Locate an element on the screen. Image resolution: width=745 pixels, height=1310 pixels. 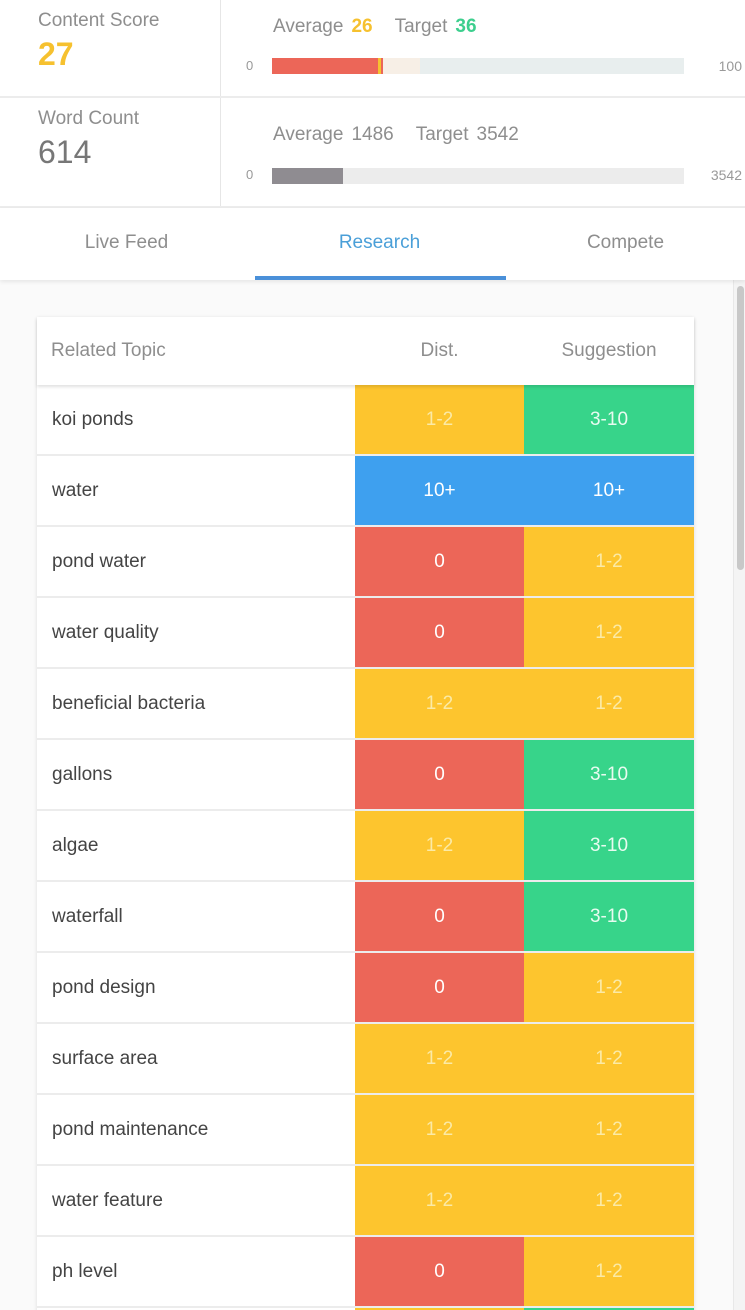
topic-cell: pond water is located at coordinates (99, 561).